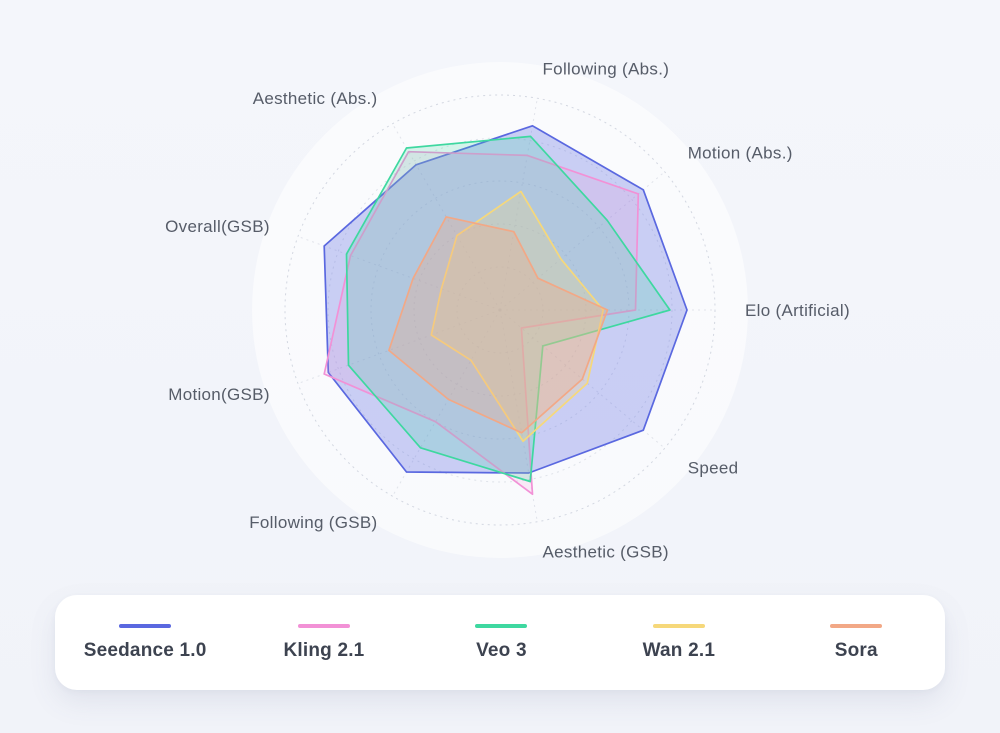  I want to click on radar-grid-ring, so click(500, 310).